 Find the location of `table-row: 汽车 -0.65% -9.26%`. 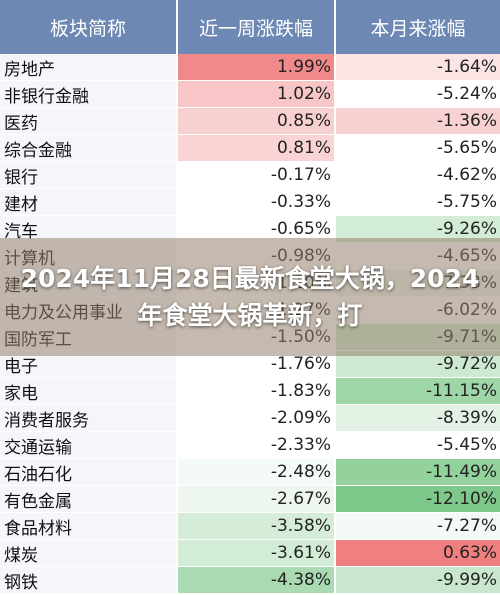

table-row: 汽车 -0.65% -9.26% is located at coordinates (250, 229).